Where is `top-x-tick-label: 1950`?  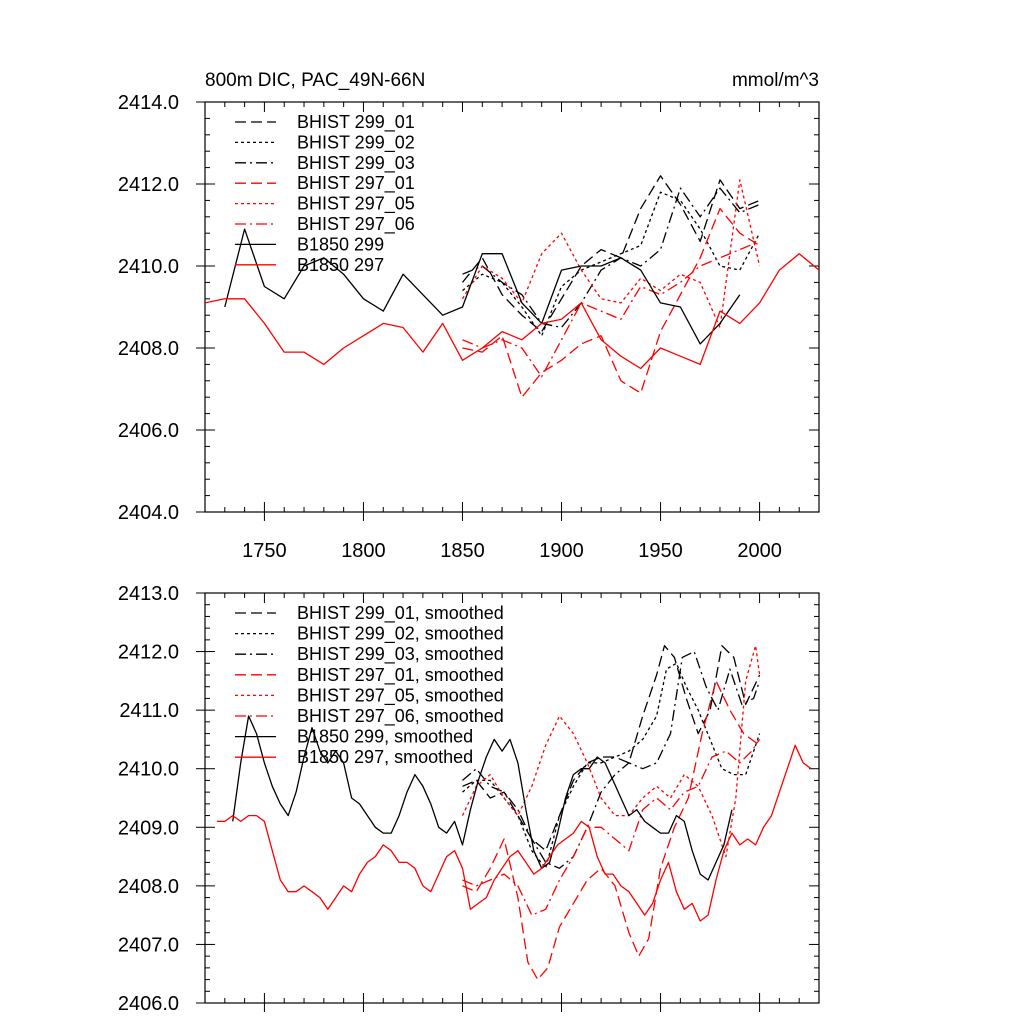
top-x-tick-label: 1950 is located at coordinates (660, 551).